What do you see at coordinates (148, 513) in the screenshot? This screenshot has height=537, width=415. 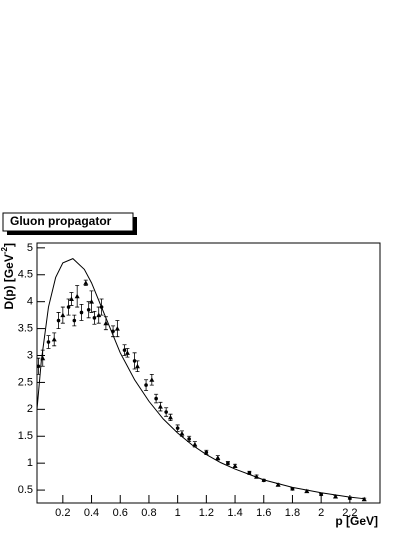 I see `x-tick-label: 0.8` at bounding box center [148, 513].